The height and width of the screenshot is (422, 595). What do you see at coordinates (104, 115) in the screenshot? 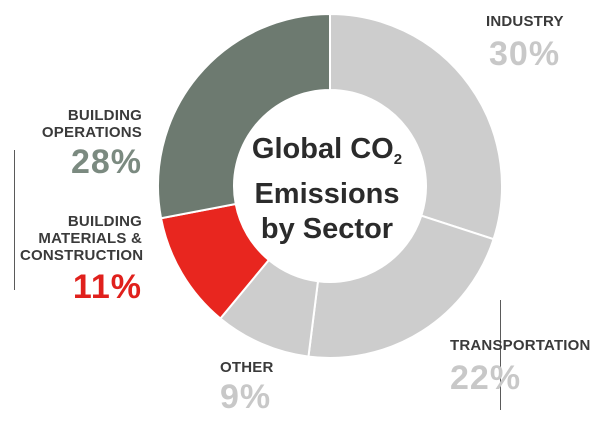
I see `label-building-operations-line-1: BUILDING` at bounding box center [104, 115].